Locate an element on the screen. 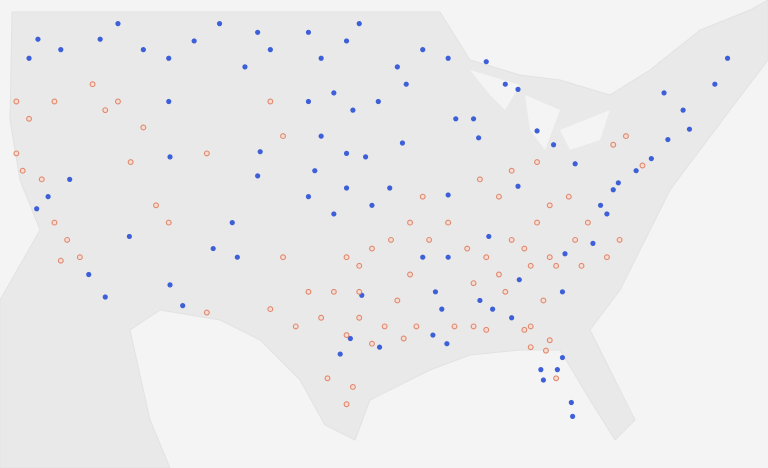  lake is located at coordinates (540, 110).